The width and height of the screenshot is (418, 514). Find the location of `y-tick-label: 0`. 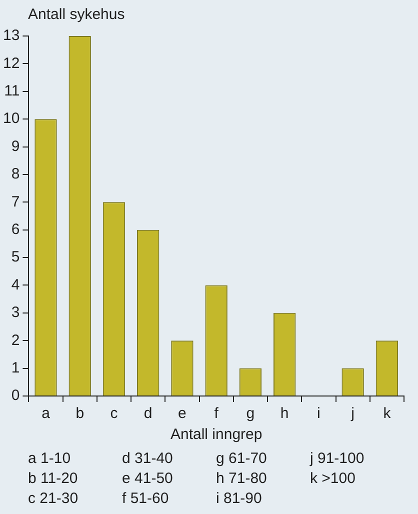

y-tick-label: 0 is located at coordinates (15, 395).